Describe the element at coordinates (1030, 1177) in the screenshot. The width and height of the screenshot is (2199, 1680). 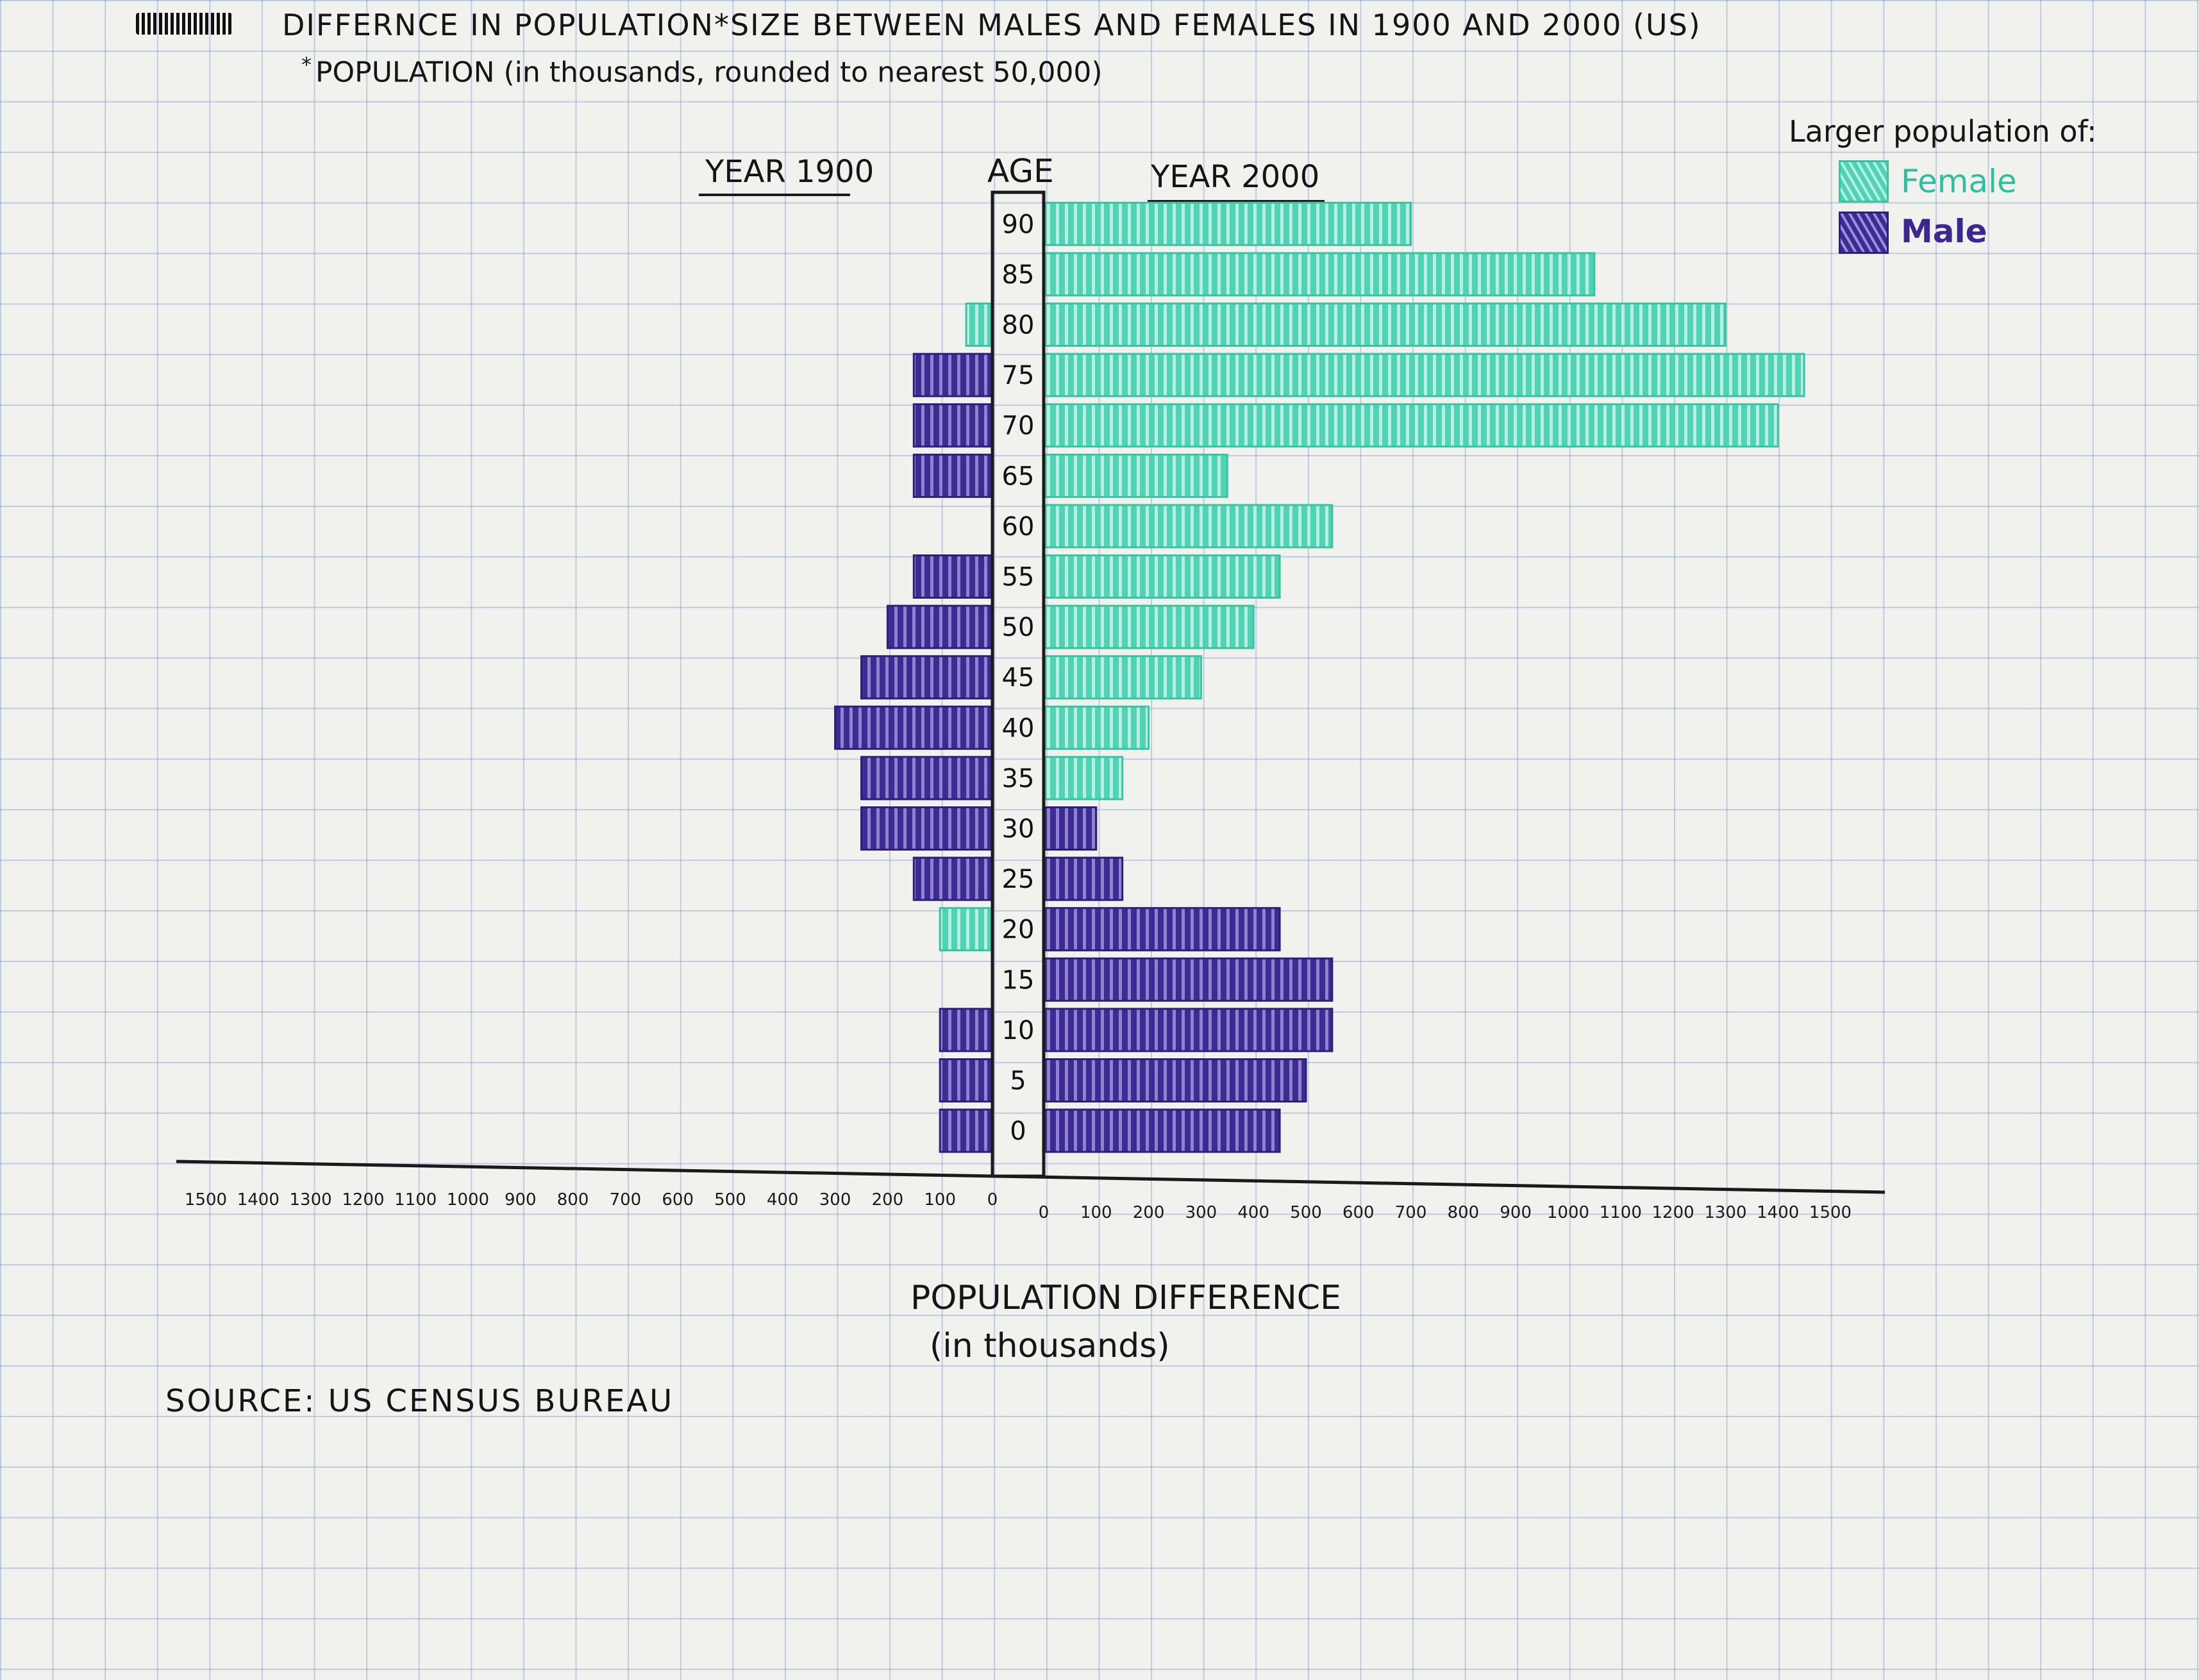
I see `x-axis-line` at that location.